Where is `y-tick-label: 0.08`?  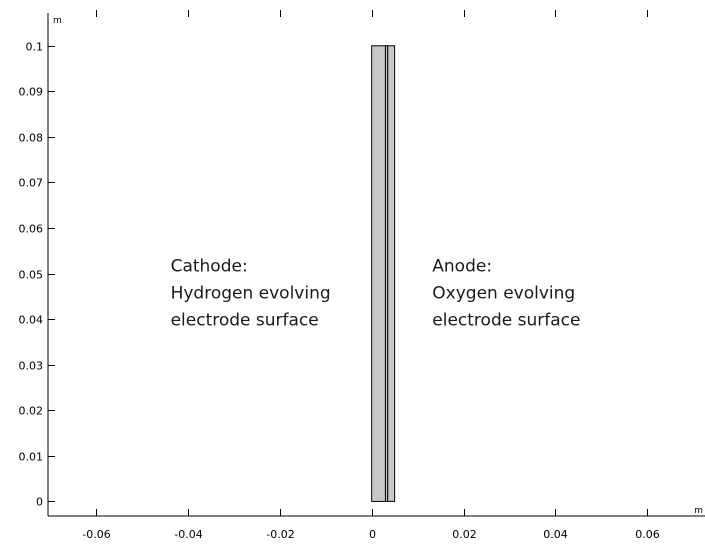 y-tick-label: 0.08 is located at coordinates (31, 138).